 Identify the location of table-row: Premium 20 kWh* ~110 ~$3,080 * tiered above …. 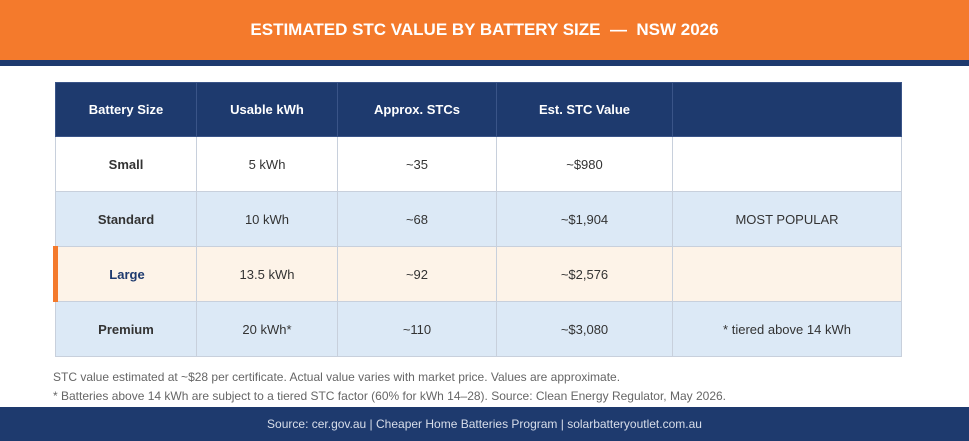
(478, 329).